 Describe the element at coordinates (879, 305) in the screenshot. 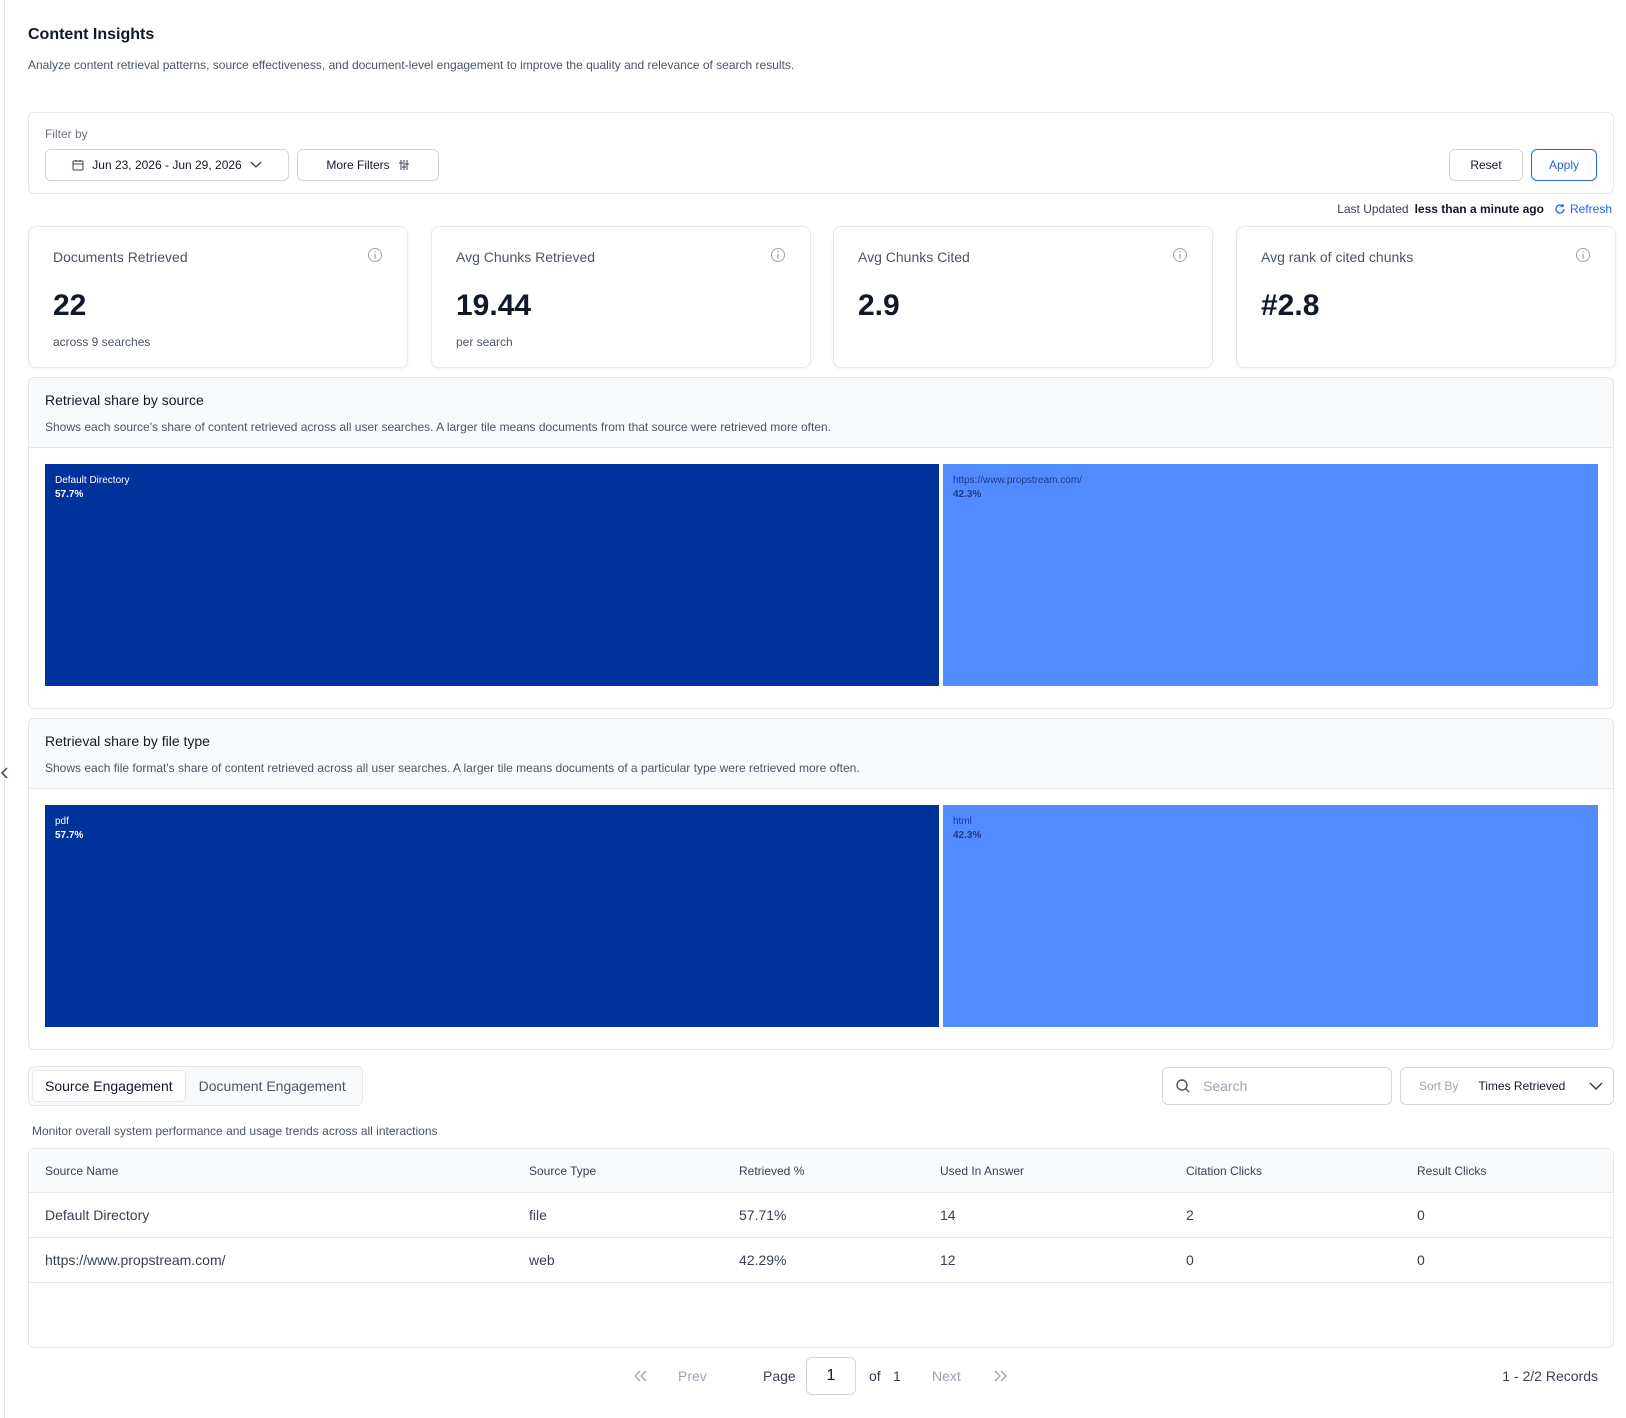

I see `kpi-value: 2.9` at that location.